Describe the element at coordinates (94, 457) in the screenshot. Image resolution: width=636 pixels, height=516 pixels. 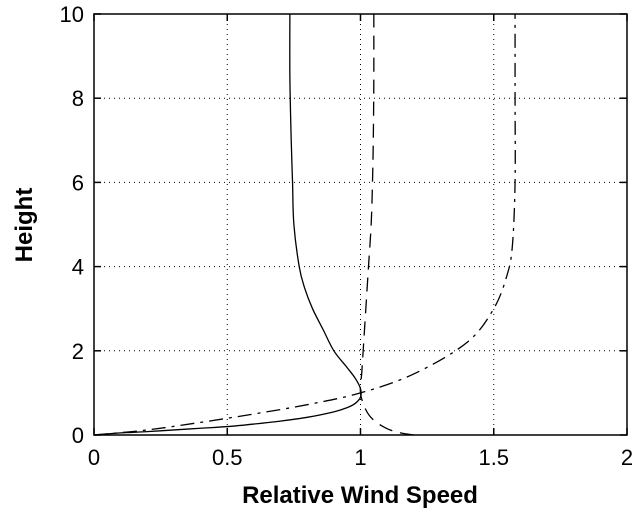
I see `x-tick-label: 0` at that location.